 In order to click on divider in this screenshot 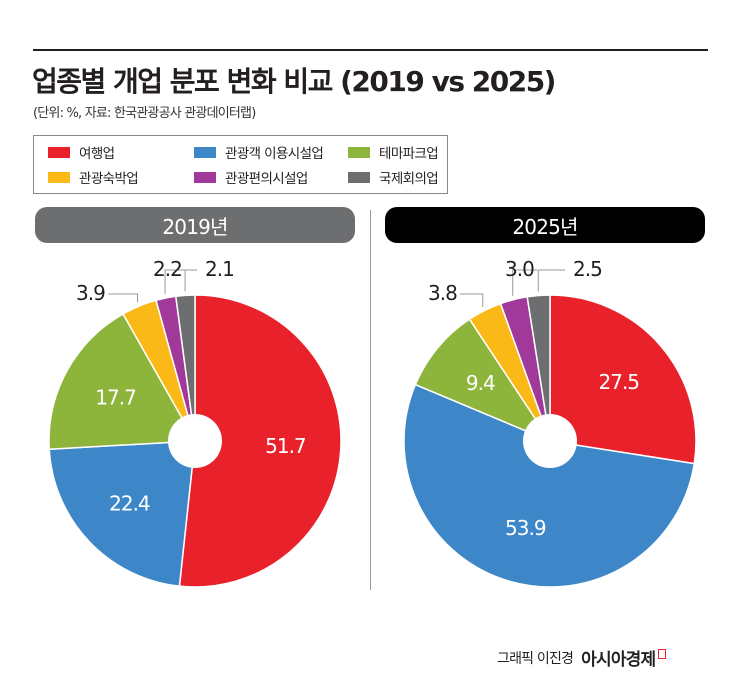, I will do `click(370, 400)`.